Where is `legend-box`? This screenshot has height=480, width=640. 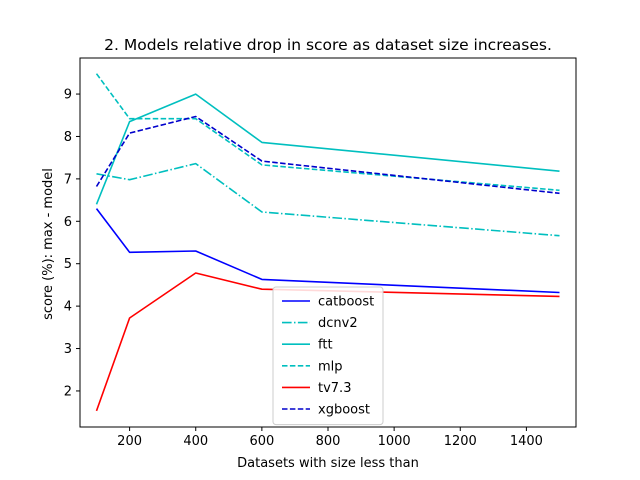 legend-box is located at coordinates (328, 356).